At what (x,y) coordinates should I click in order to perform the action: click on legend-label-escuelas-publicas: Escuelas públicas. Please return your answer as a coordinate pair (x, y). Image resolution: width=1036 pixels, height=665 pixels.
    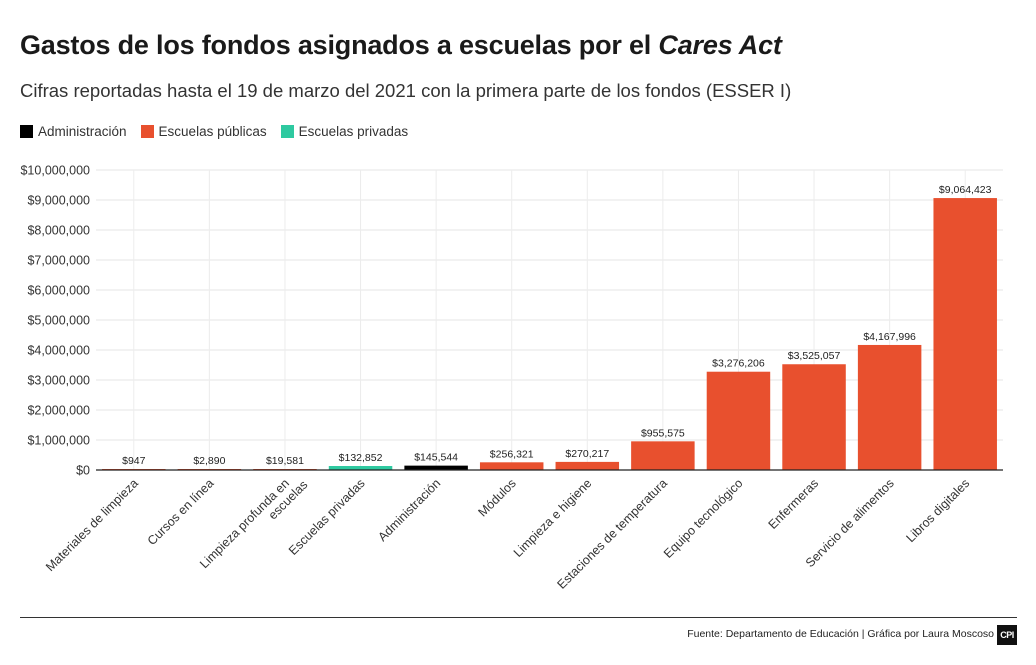
    Looking at the image, I should click on (212, 131).